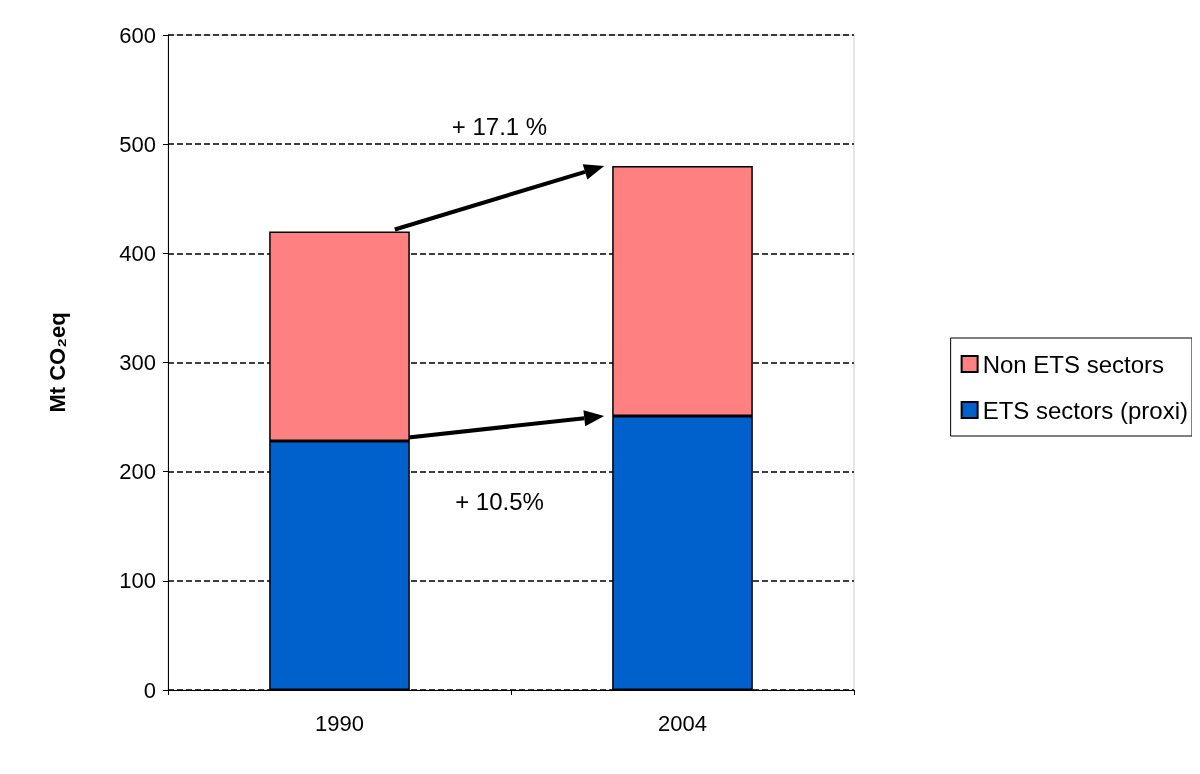 The image size is (1200, 774). What do you see at coordinates (137, 253) in the screenshot?
I see `y-tick-label: 400` at bounding box center [137, 253].